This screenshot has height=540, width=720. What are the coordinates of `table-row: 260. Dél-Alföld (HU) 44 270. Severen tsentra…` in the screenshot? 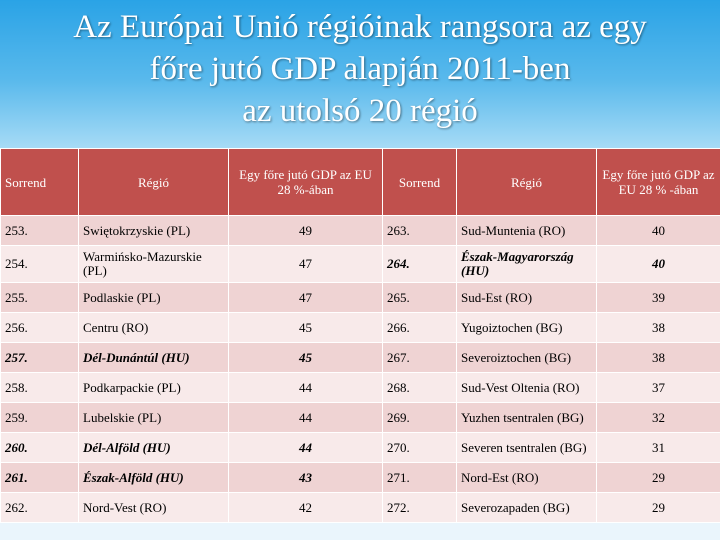 It's located at (360, 447).